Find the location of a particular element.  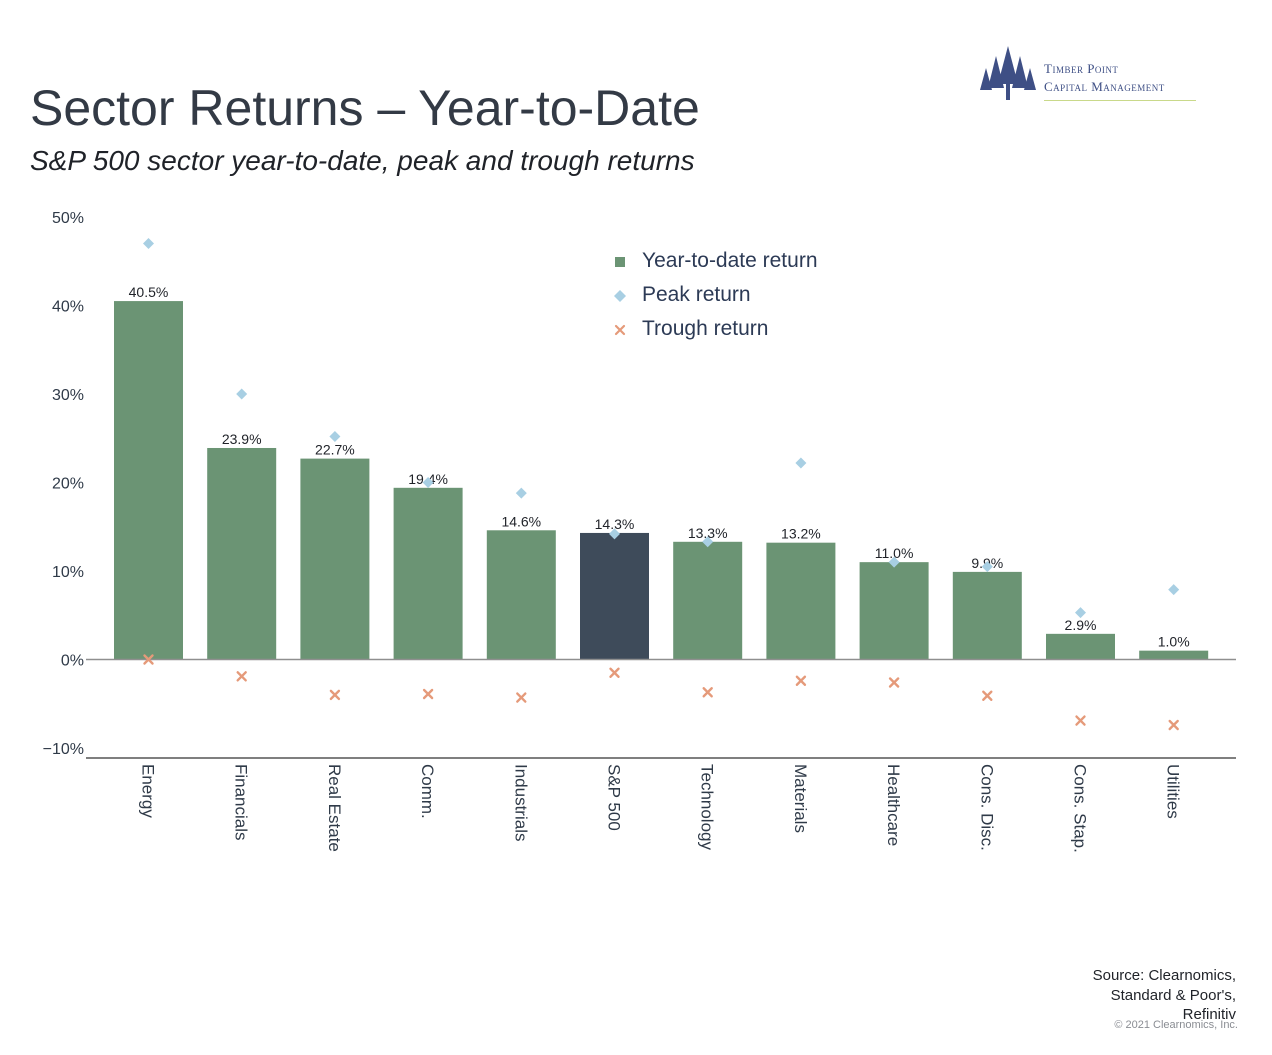

data-label: 14.6% is located at coordinates (521, 521).